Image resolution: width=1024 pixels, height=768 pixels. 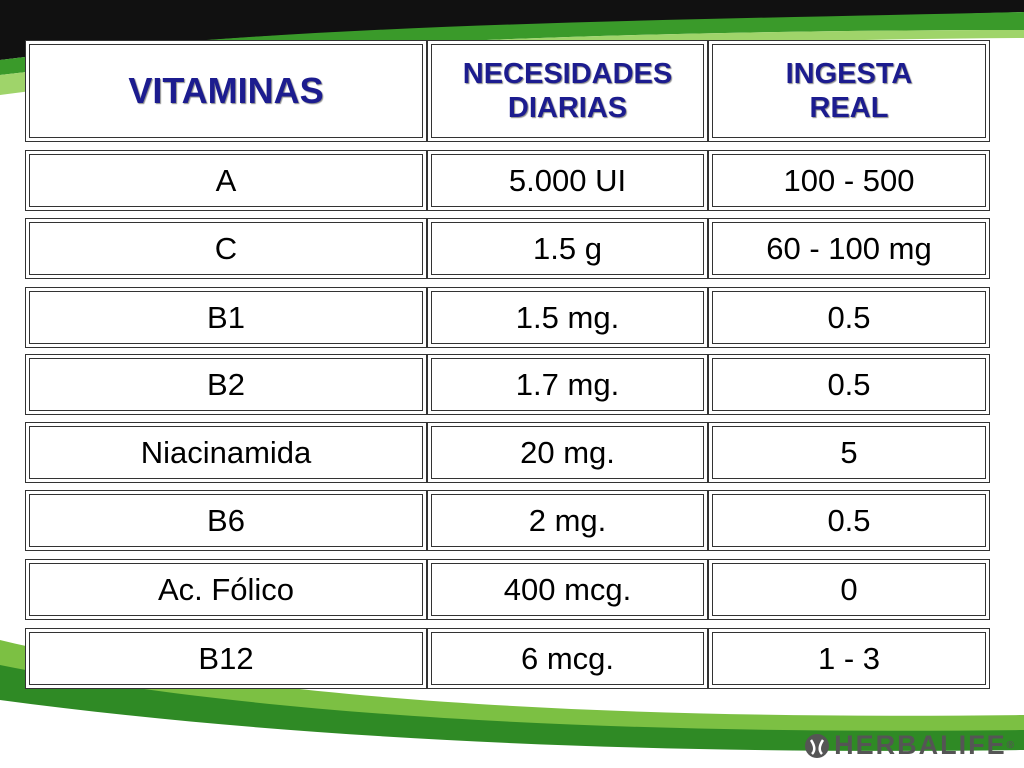 I want to click on table-cell: Ac. Fólico, so click(x=226, y=589).